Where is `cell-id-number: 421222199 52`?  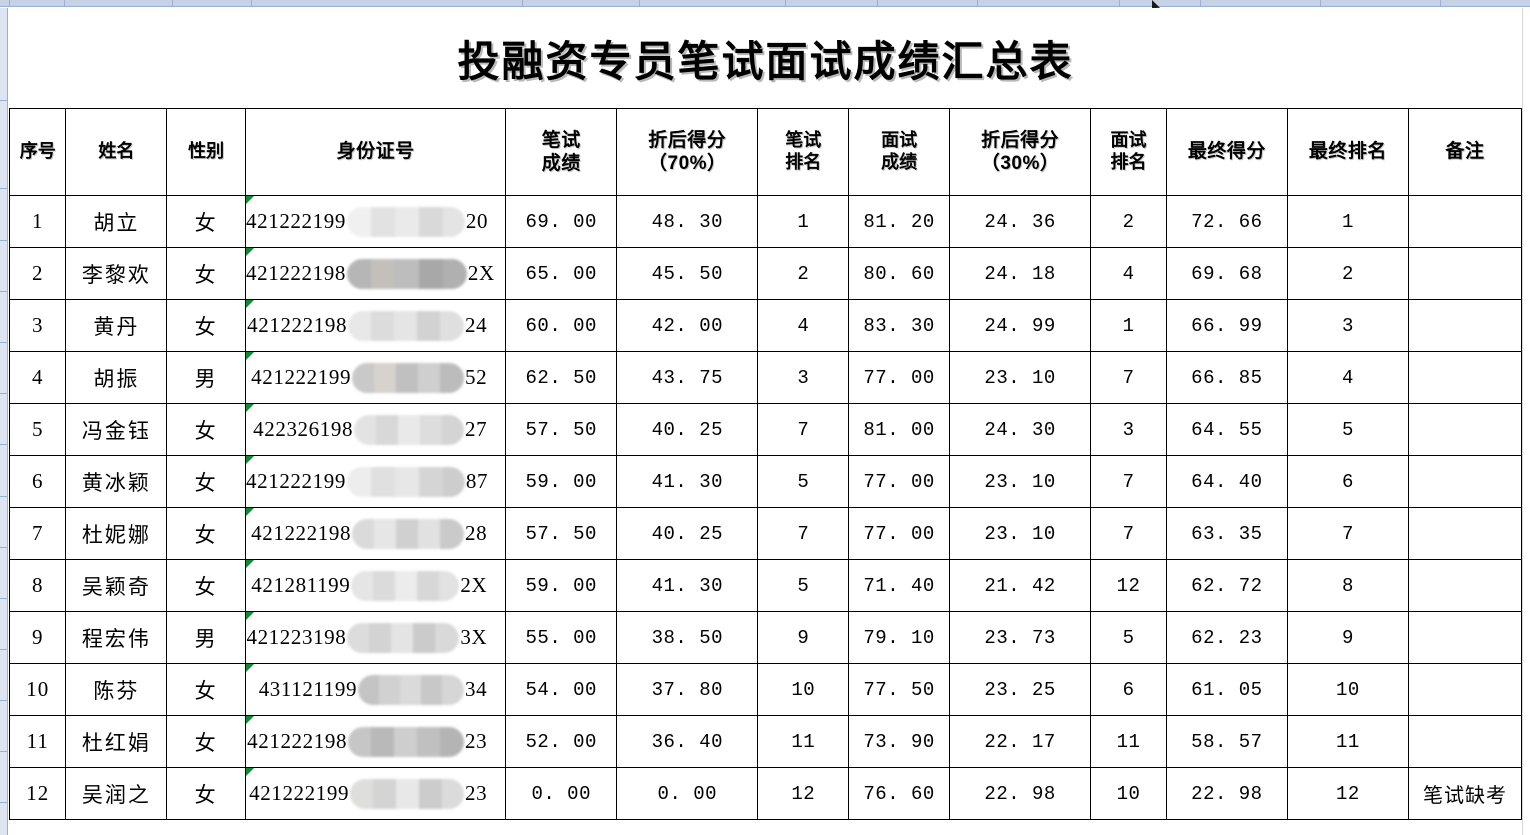 cell-id-number: 421222199 52 is located at coordinates (376, 377).